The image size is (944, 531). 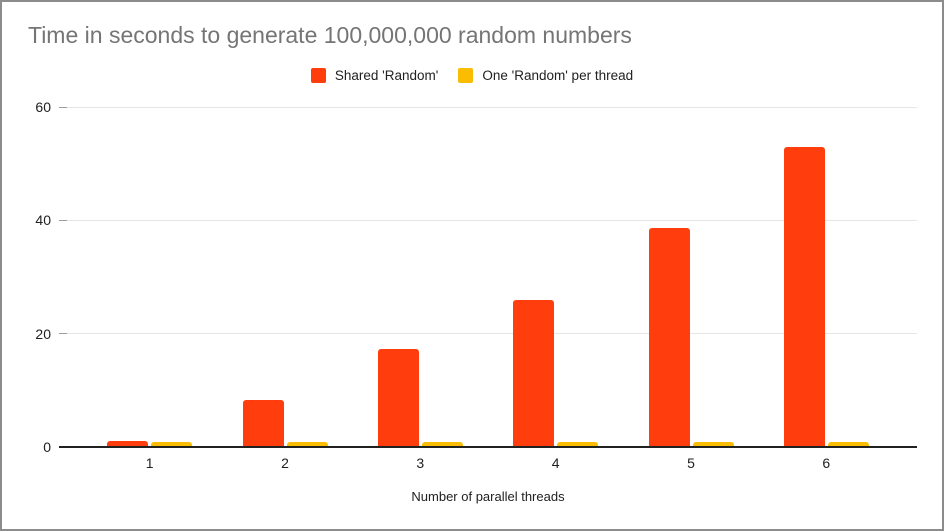 What do you see at coordinates (488, 496) in the screenshot?
I see `x-axis-title: Number of parallel threads` at bounding box center [488, 496].